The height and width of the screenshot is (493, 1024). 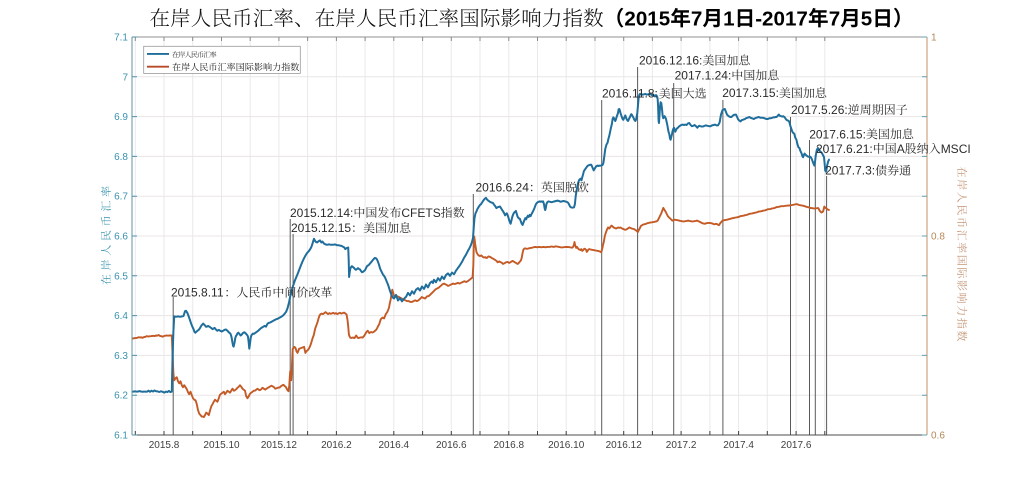 I want to click on svg-text: 2017.7.3:, so click(x=850, y=171).